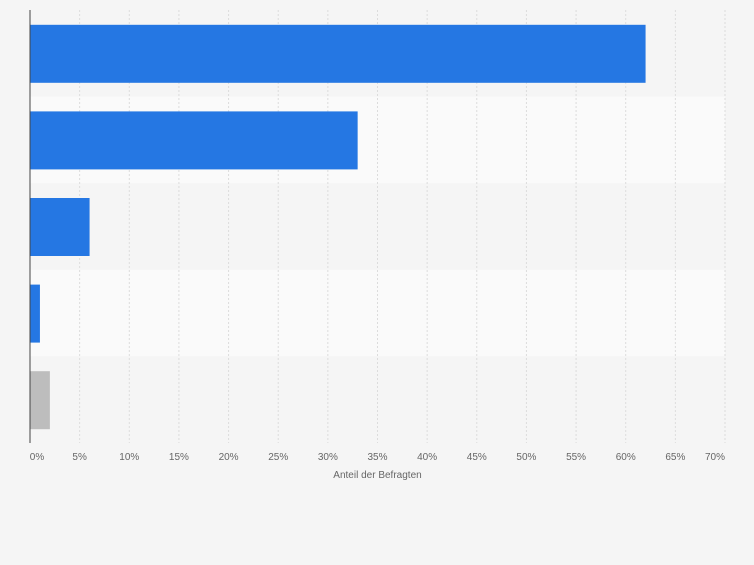  Describe the element at coordinates (526, 457) in the screenshot. I see `x-tick-label: 50%` at that location.